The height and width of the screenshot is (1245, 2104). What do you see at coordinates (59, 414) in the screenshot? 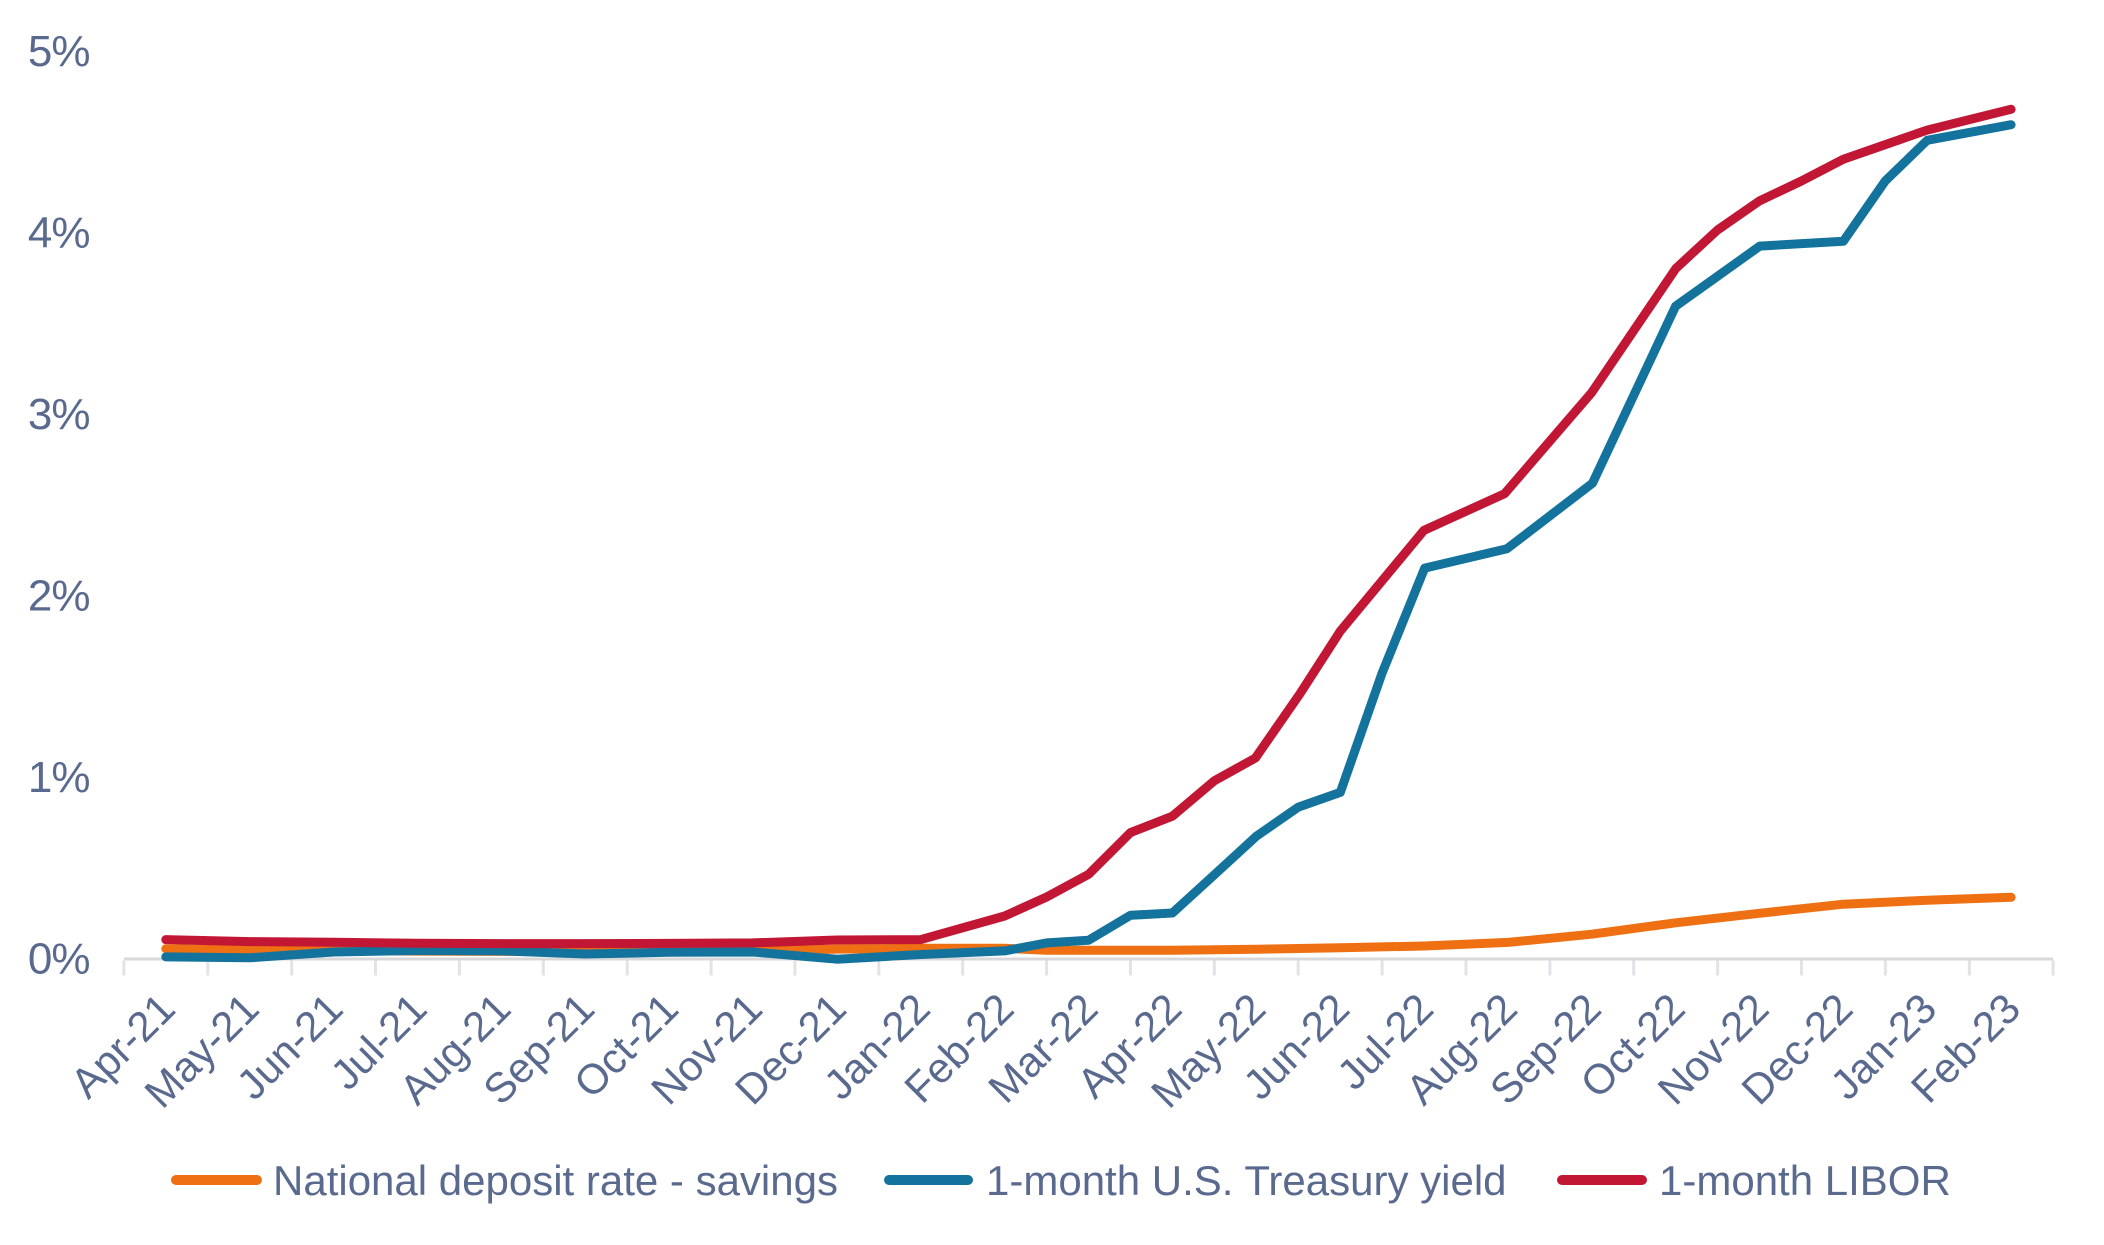
I see `svg-text: 3%` at bounding box center [59, 414].